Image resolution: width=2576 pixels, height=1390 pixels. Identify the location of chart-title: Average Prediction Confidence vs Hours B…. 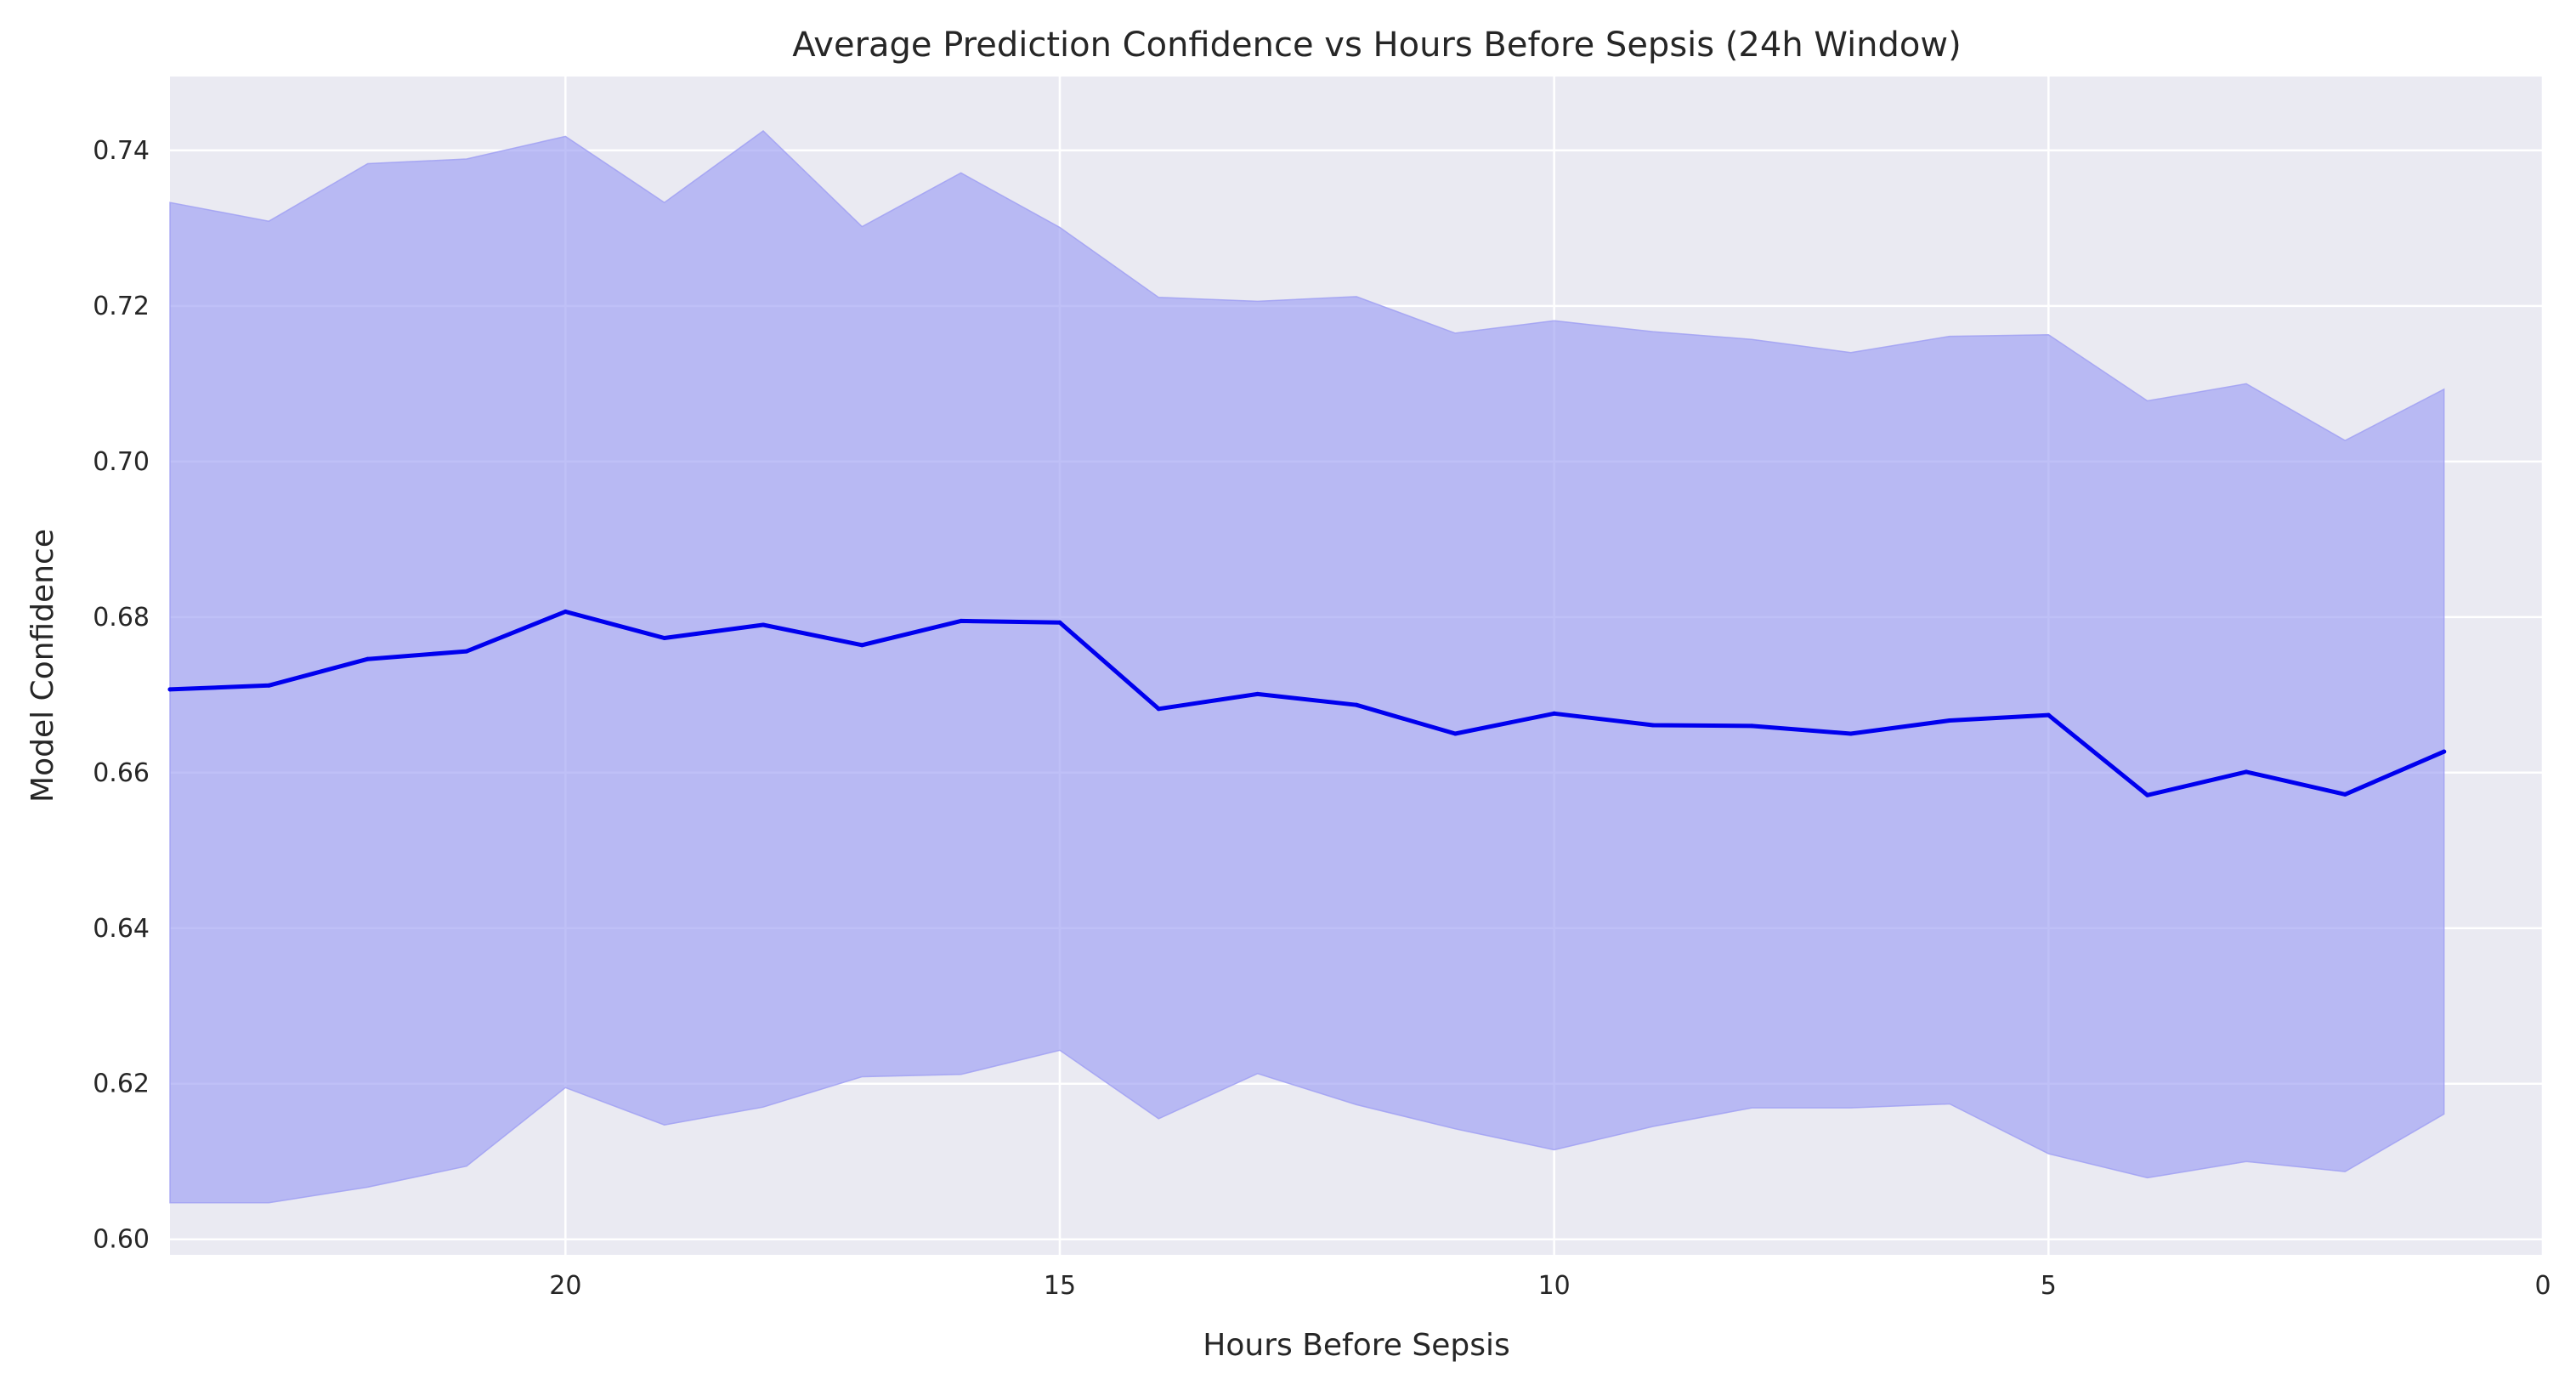
(1376, 45).